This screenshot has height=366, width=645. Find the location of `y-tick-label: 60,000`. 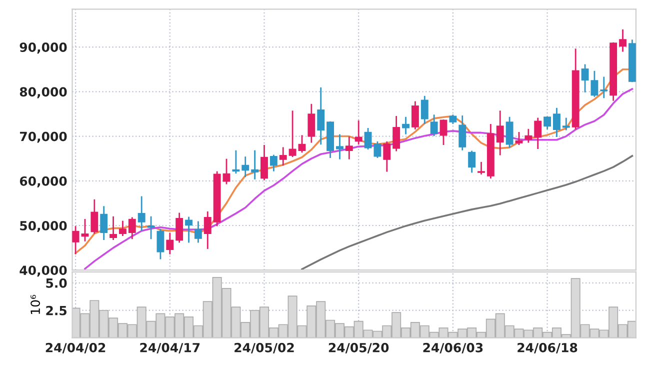

y-tick-label: 60,000 is located at coordinates (43, 182).